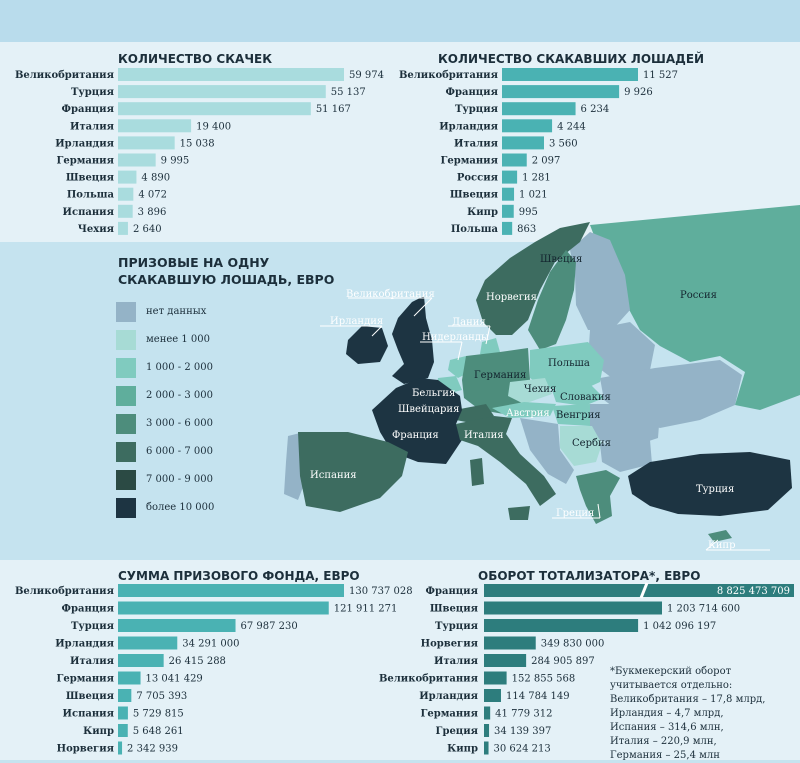  What do you see at coordinates (155, 178) in the screenshot?
I see `value-label: 4 890` at bounding box center [155, 178].